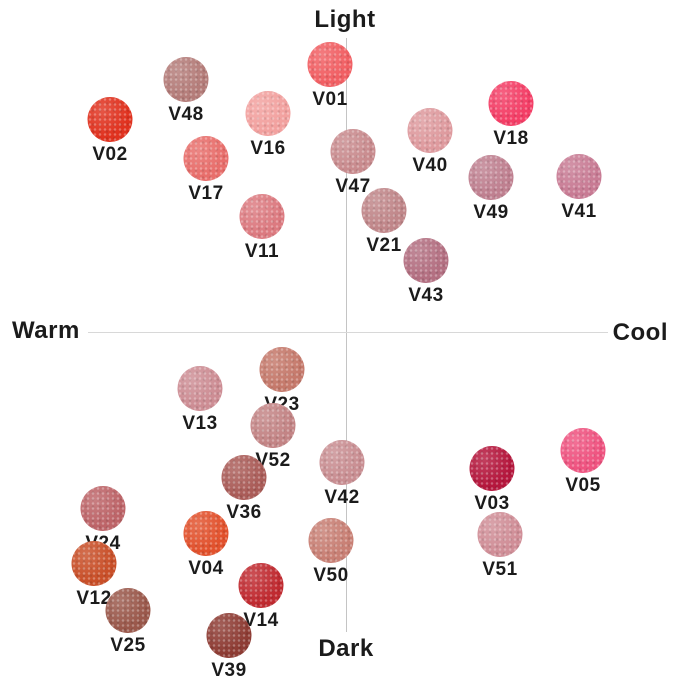 The width and height of the screenshot is (679, 679). I want to click on swatch-V02: V02, so click(110, 130).